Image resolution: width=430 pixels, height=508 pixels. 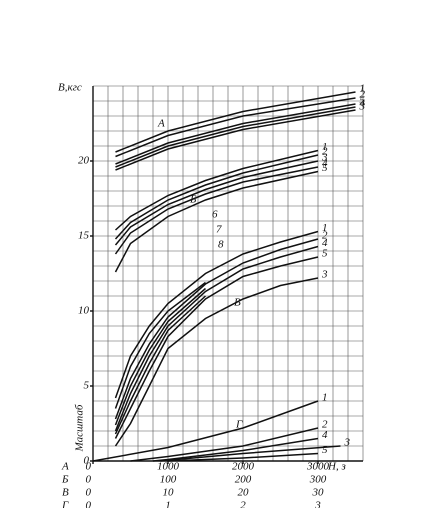 What do you see at coordinates (84, 311) in the screenshot?
I see `y-tick-label: 10` at bounding box center [84, 311].